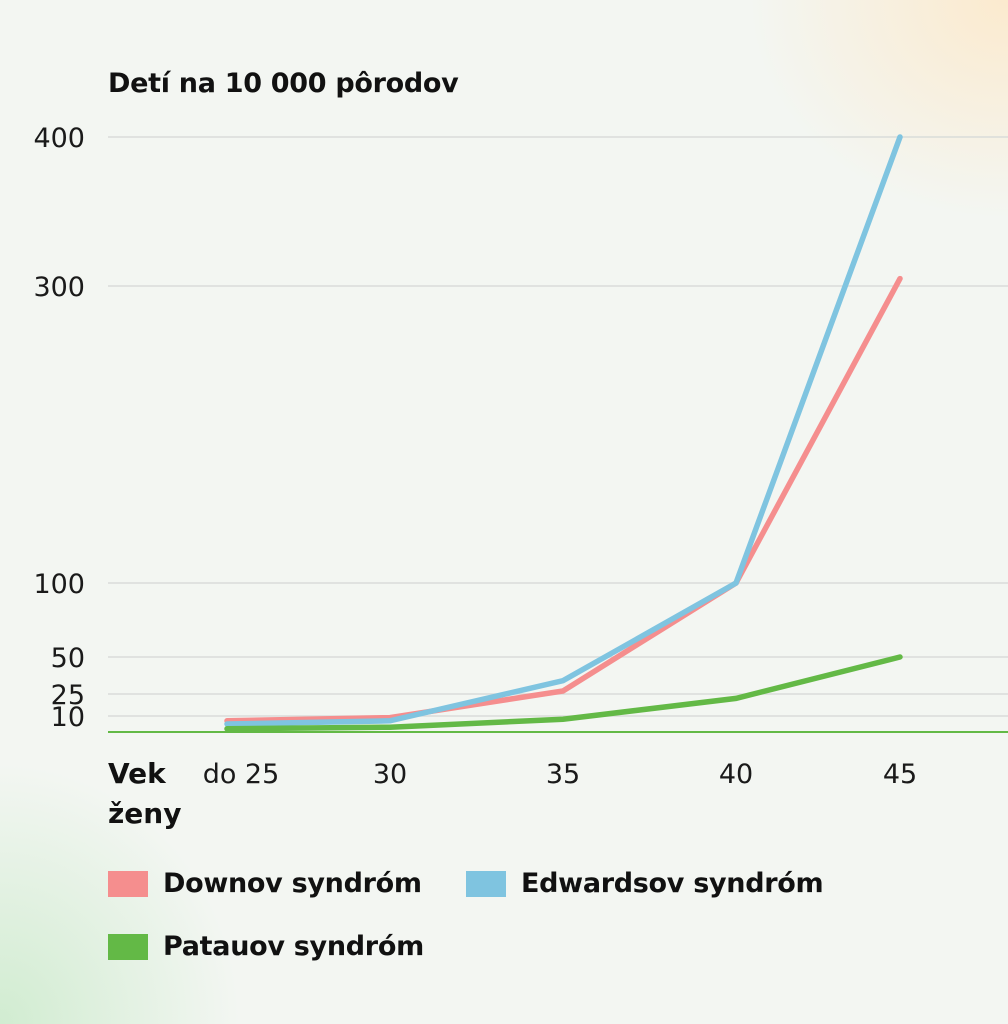 The height and width of the screenshot is (1024, 1008). I want to click on x-axis-label-line2: ženy, so click(144, 813).